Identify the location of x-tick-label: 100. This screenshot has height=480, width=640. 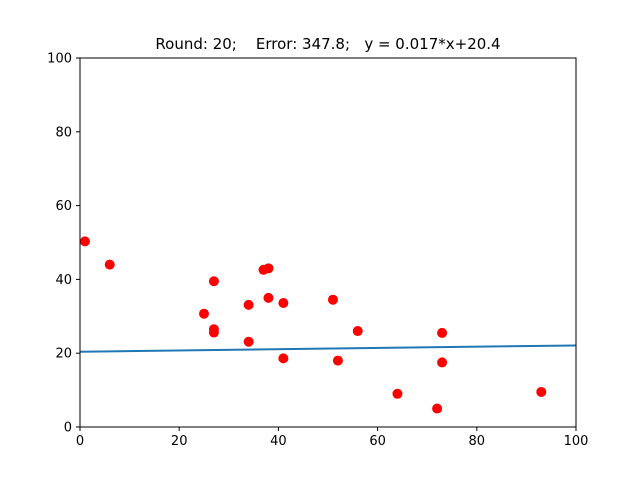
(576, 441).